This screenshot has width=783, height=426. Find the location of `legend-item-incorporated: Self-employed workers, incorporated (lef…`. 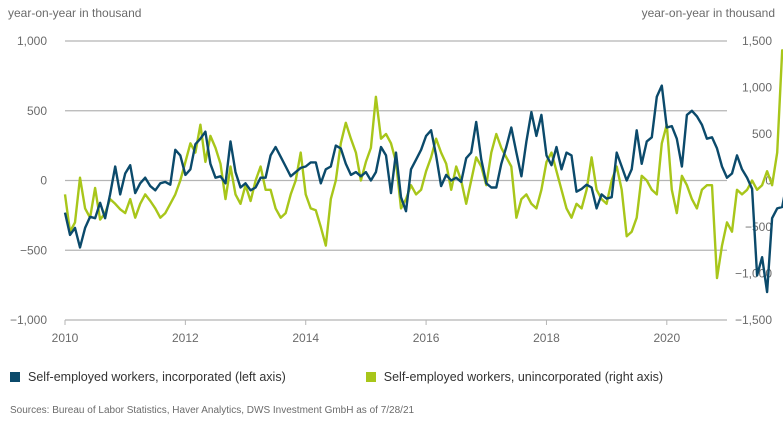

legend-item-incorporated: Self-employed workers, incorporated (lef… is located at coordinates (148, 377).